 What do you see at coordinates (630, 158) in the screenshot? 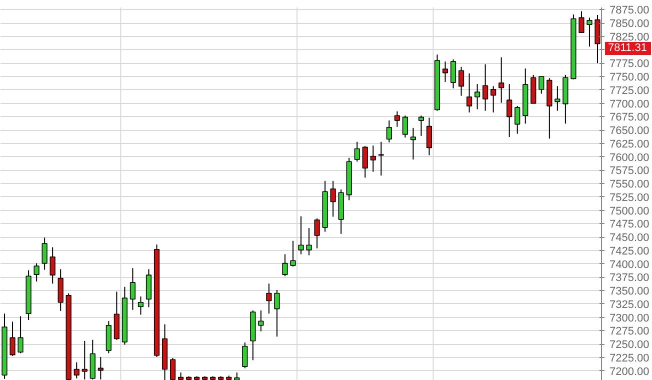
I see `y-tick-label: 7600.00` at bounding box center [630, 158].